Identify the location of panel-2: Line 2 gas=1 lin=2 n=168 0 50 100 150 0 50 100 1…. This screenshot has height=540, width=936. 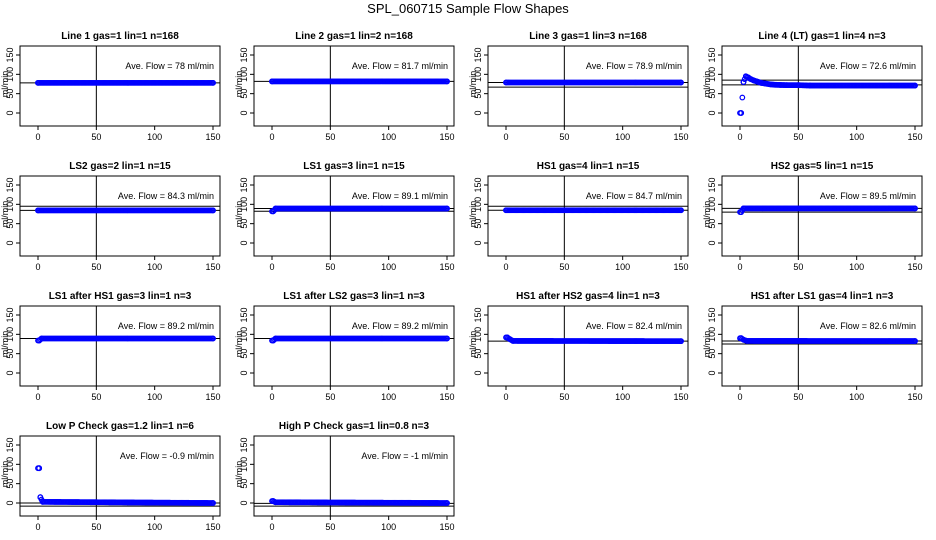
(344, 86).